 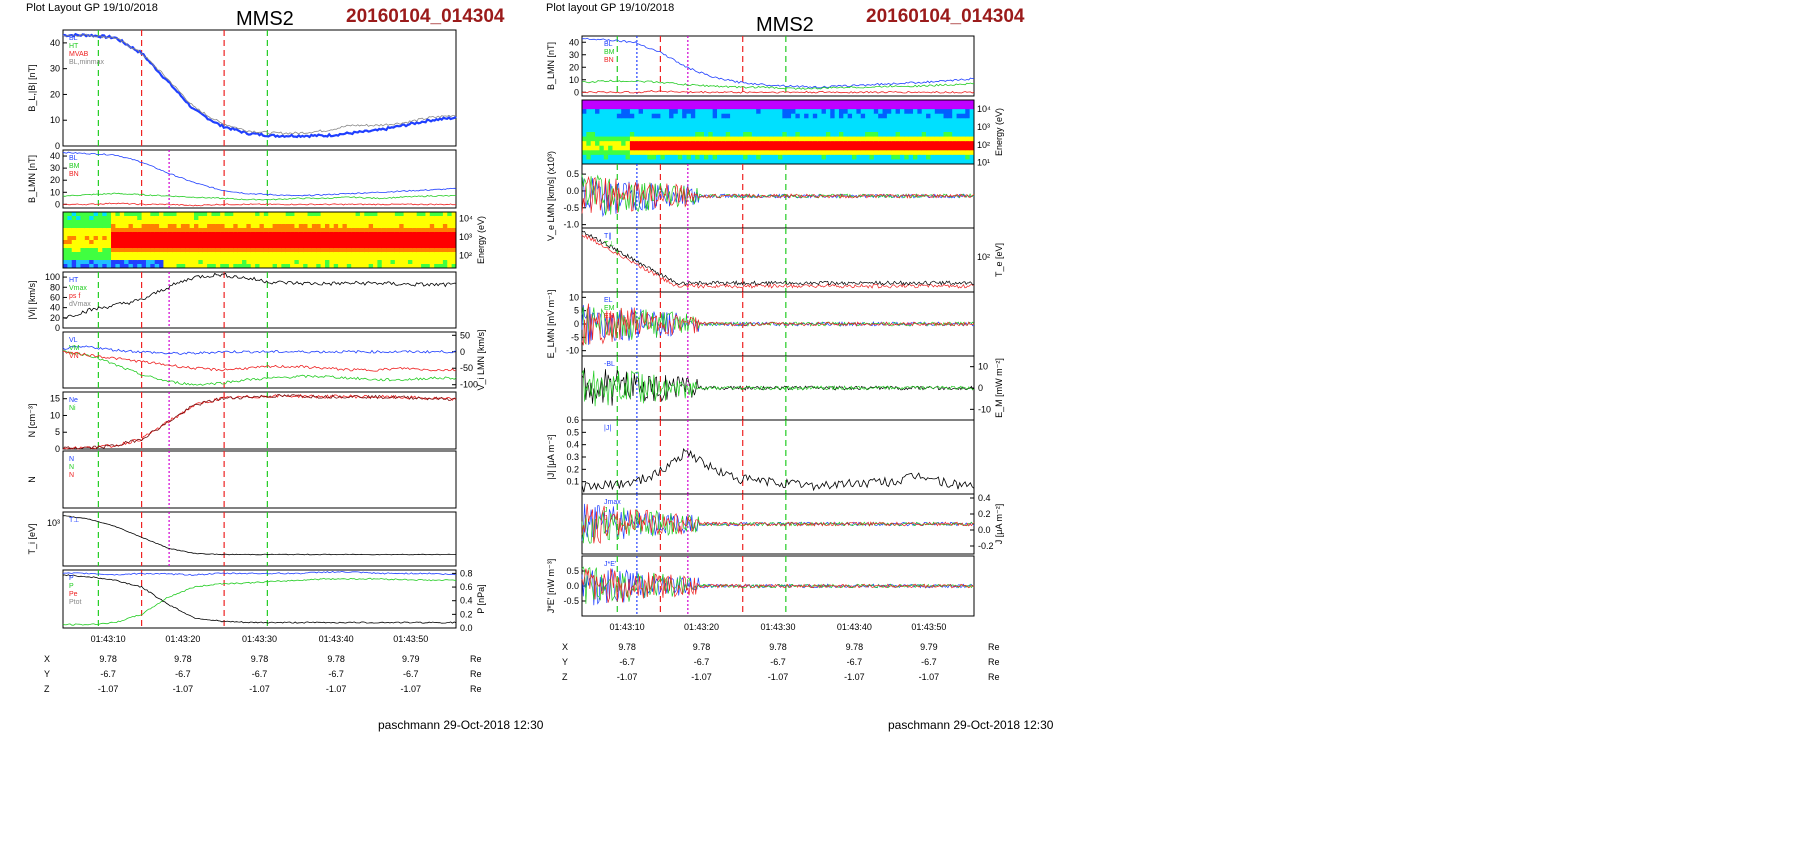 What do you see at coordinates (260, 659) in the screenshot?
I see `orbit-value: 9.78` at bounding box center [260, 659].